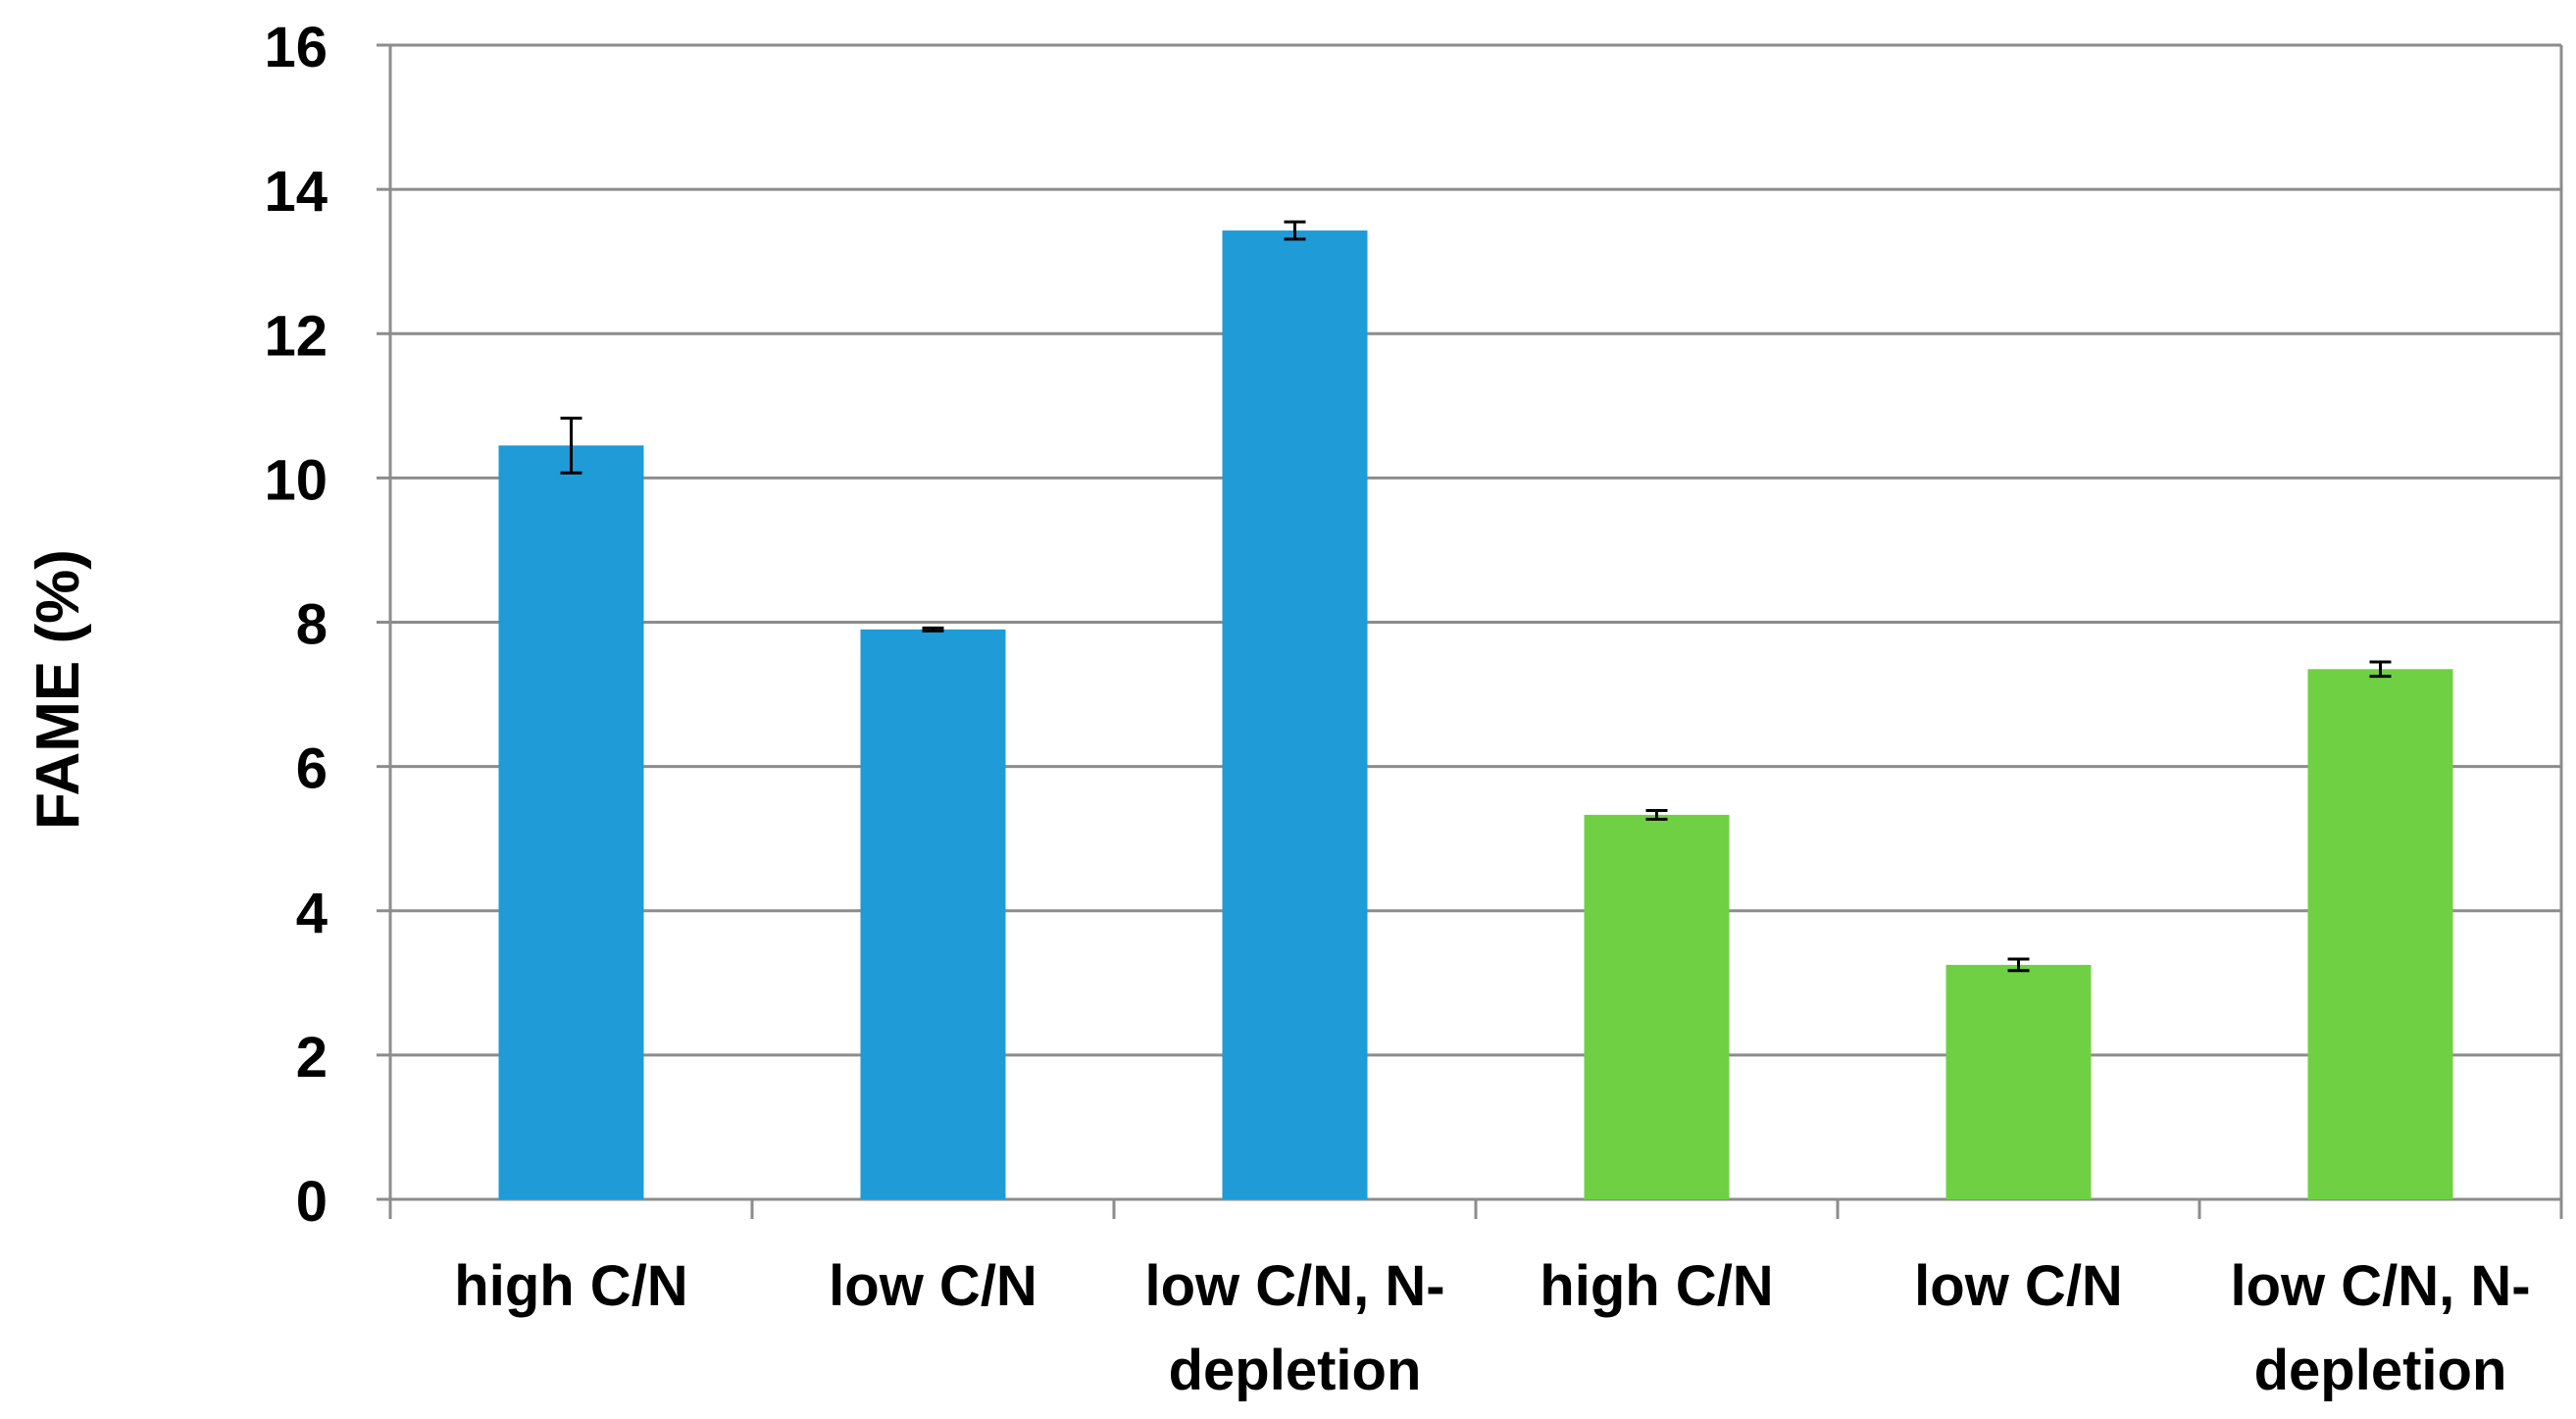 Image resolution: width=2576 pixels, height=1419 pixels. I want to click on y-tick-label: 16, so click(296, 47).